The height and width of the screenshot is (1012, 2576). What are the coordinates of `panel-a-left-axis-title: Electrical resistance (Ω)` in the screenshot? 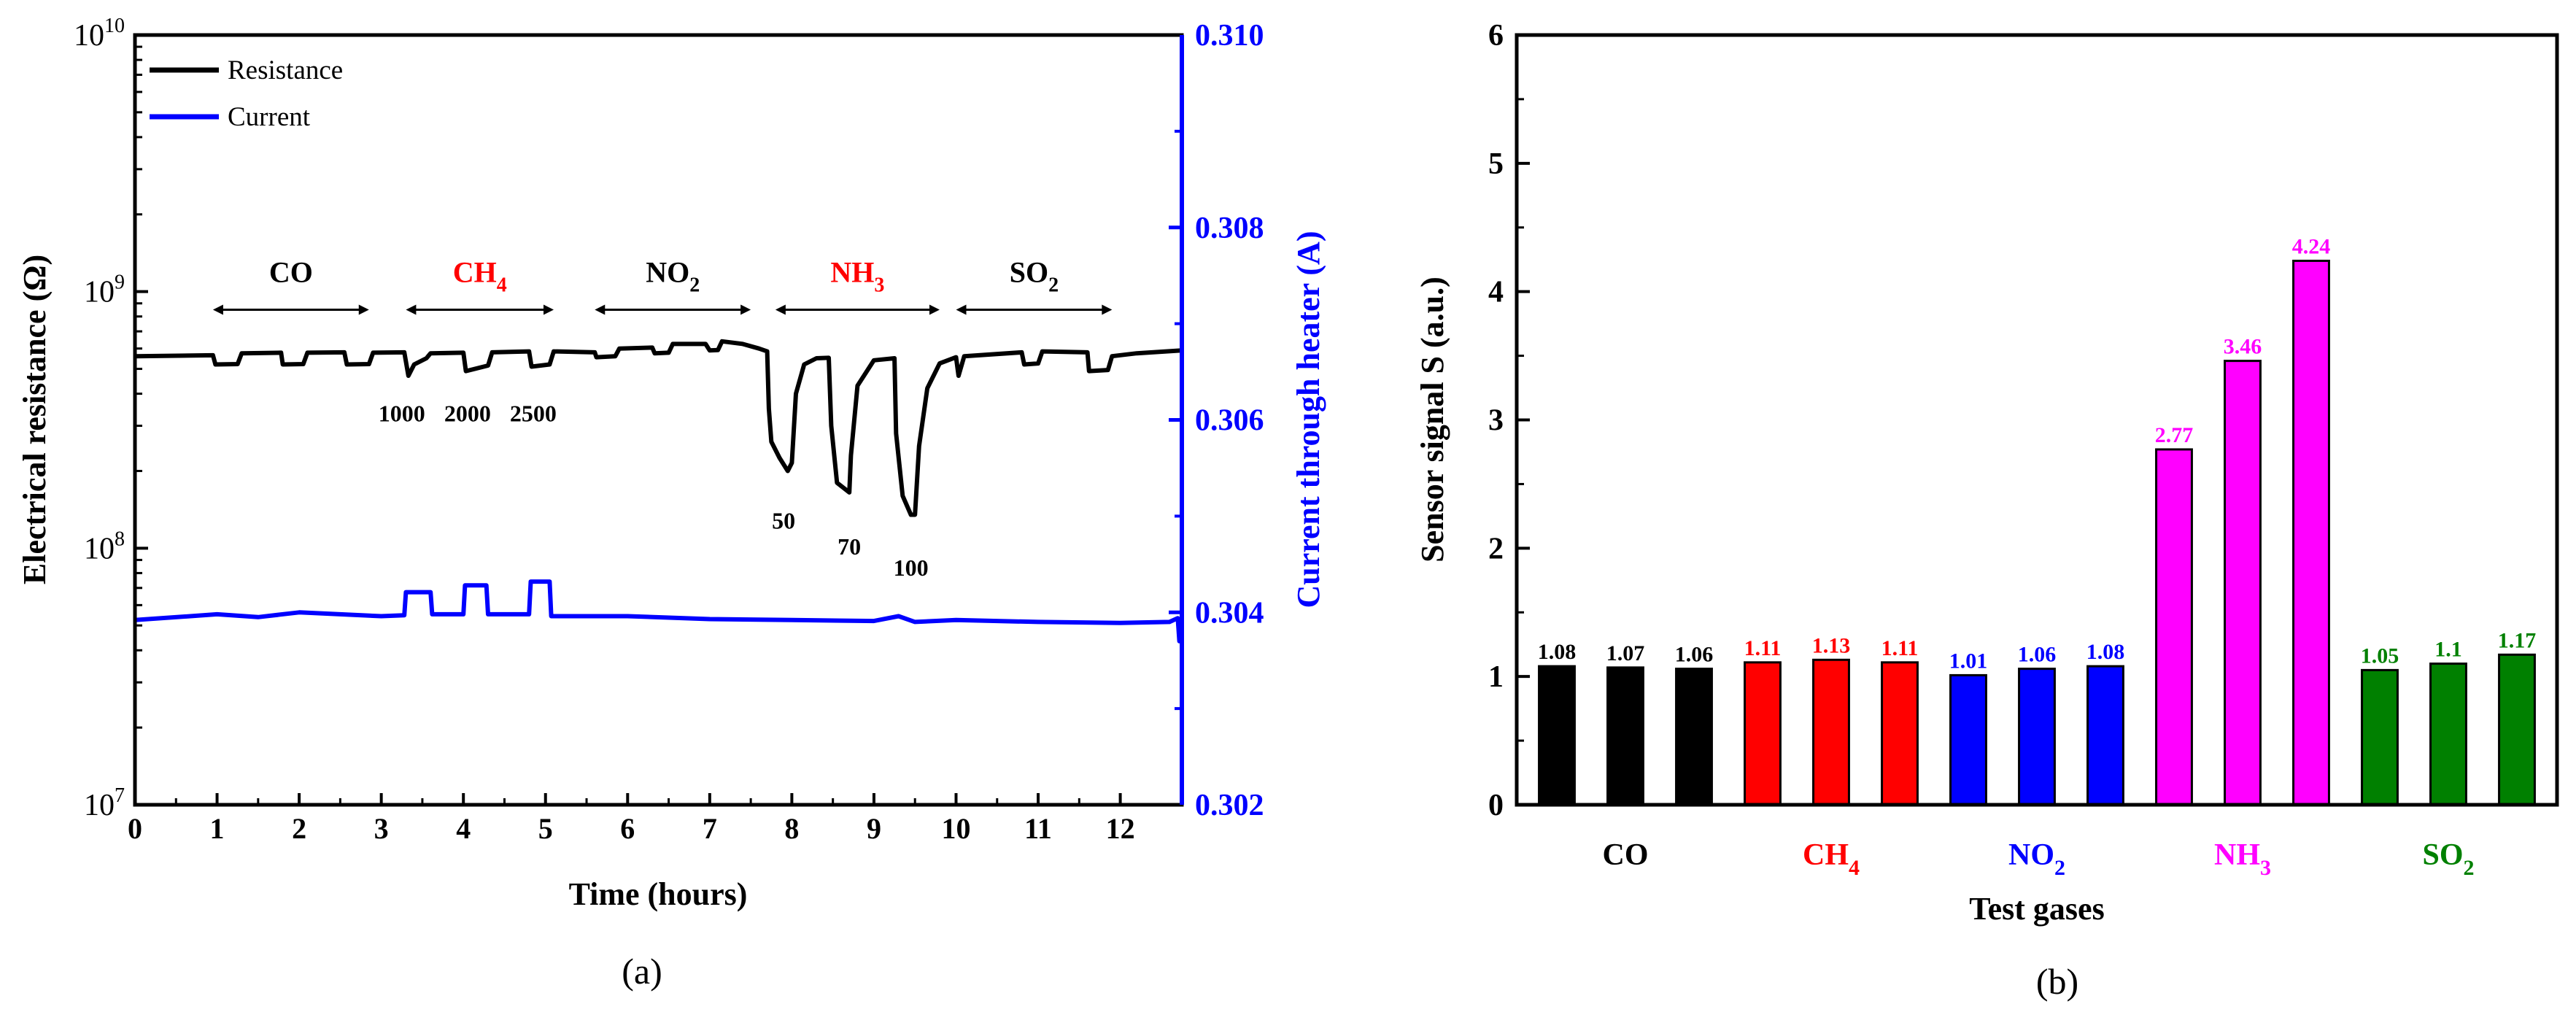 It's located at (35, 419).